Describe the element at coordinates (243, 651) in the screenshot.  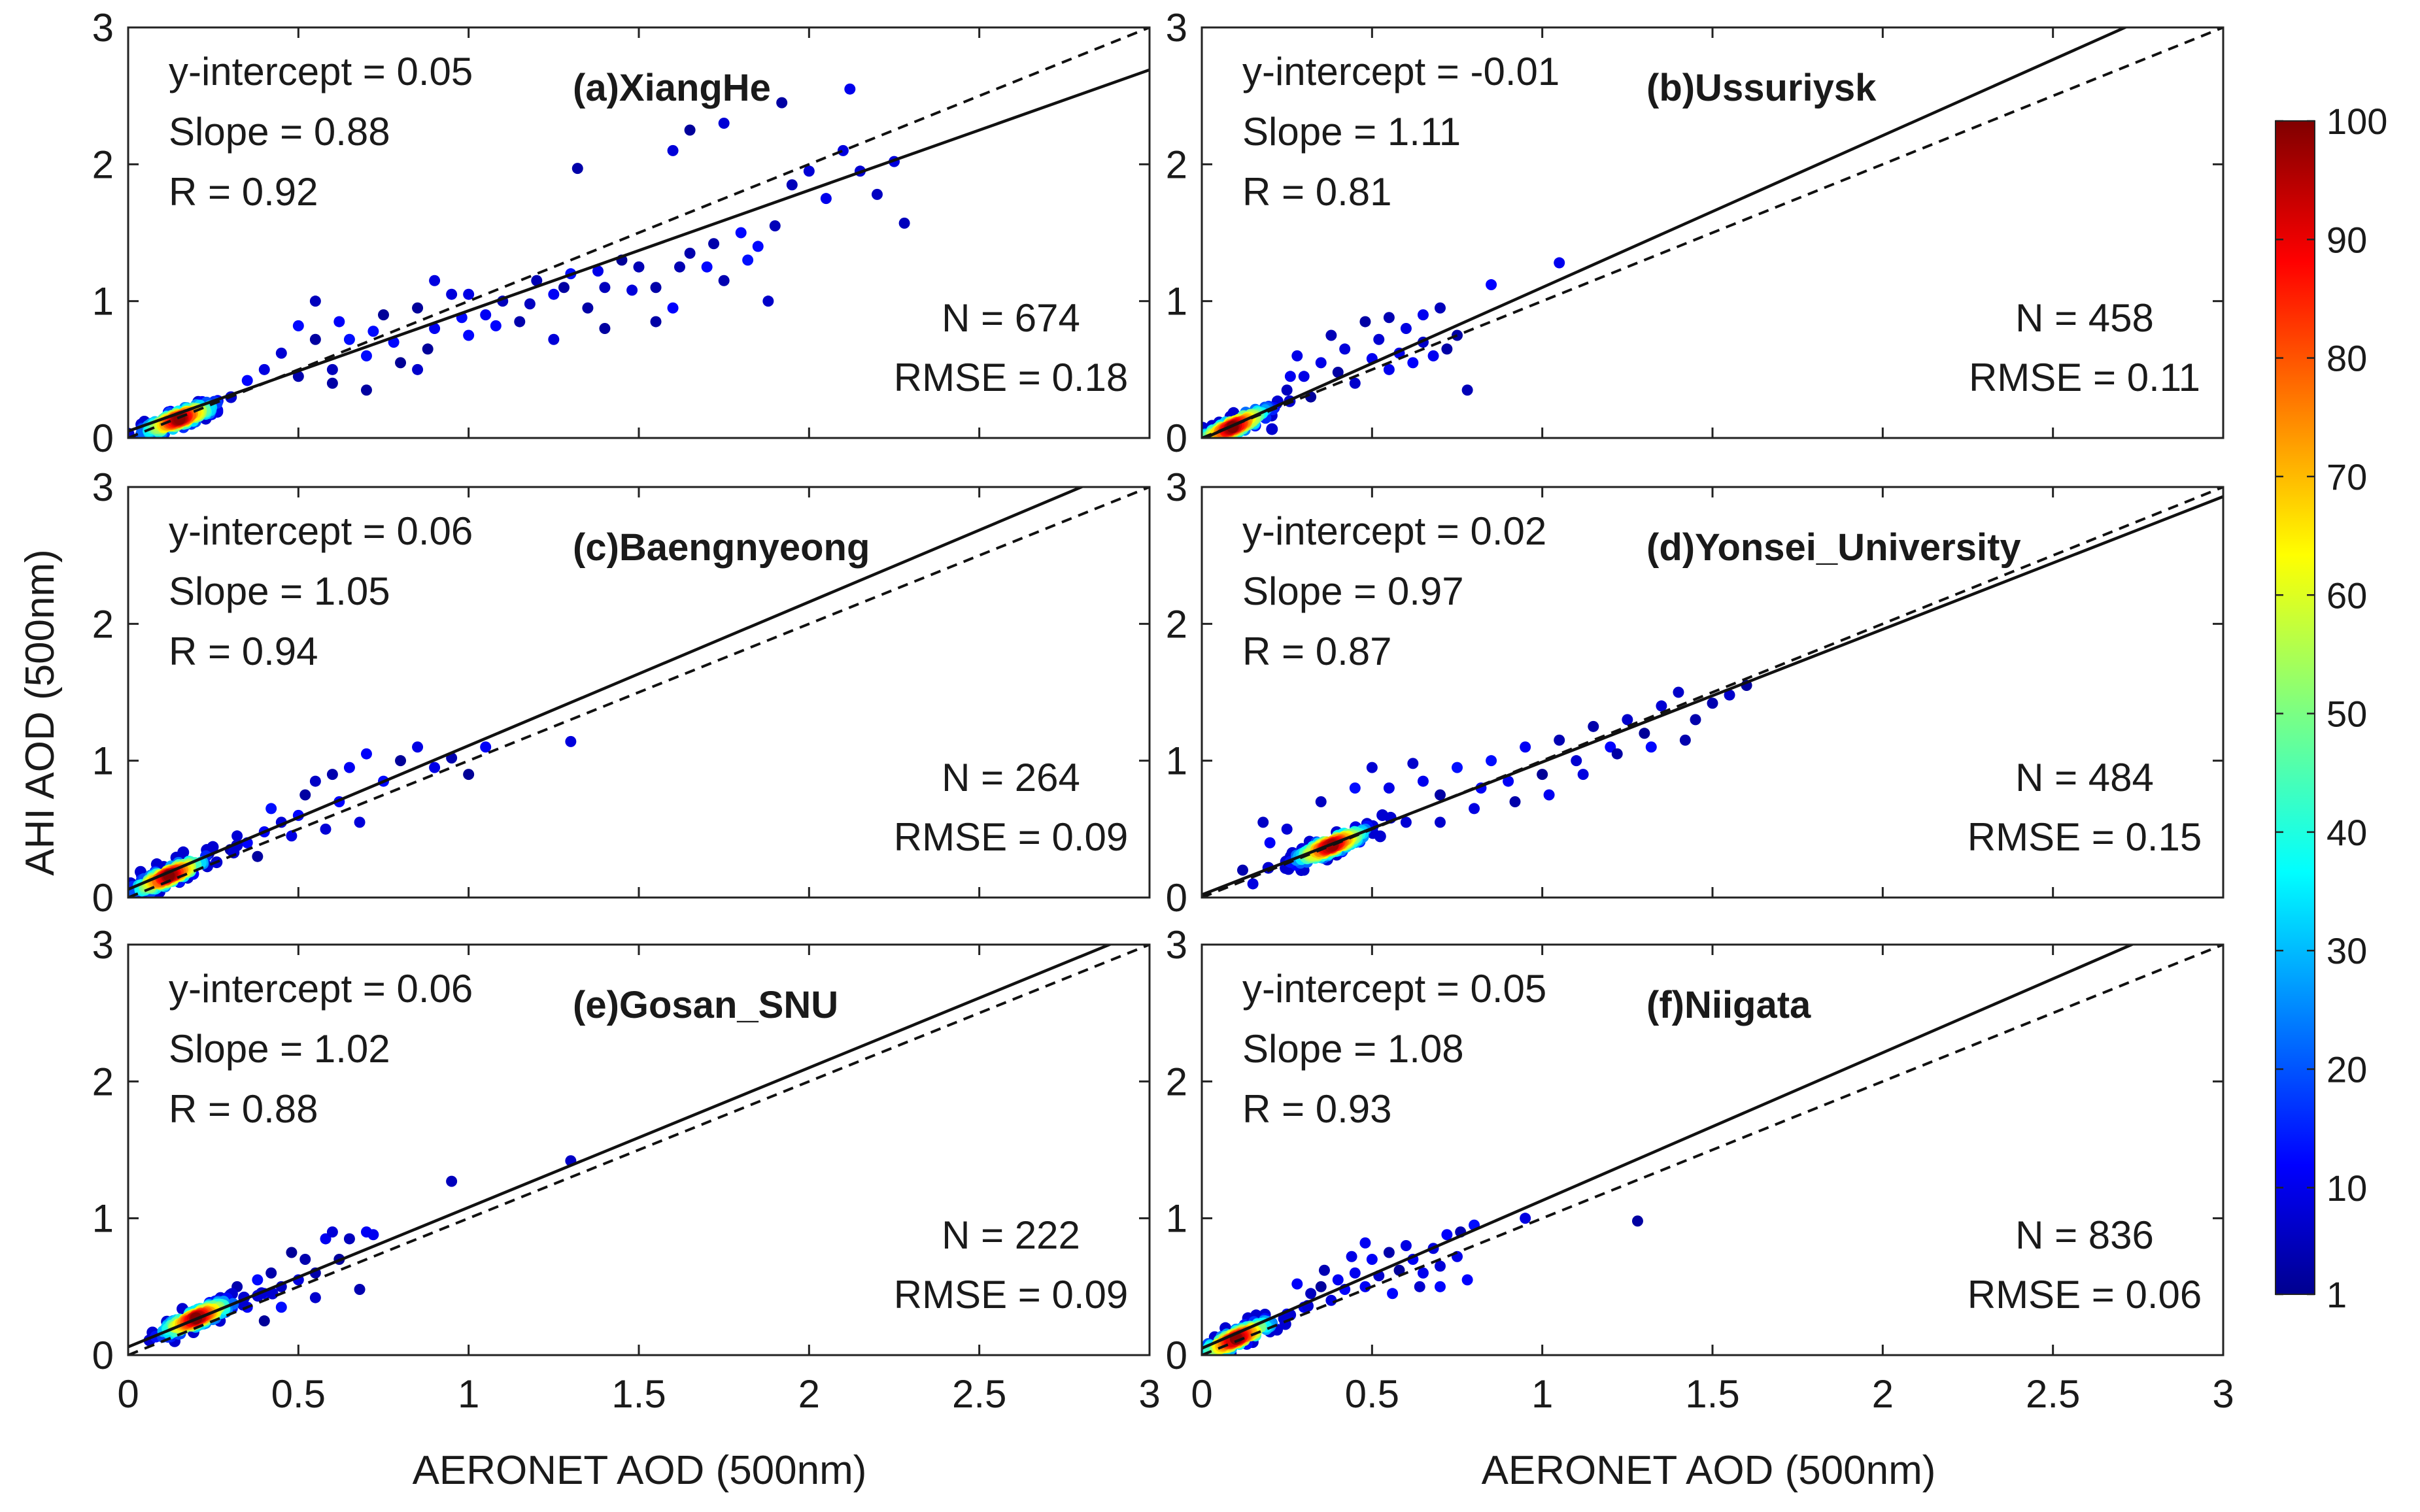
I see `r-label: R = 0.94` at that location.